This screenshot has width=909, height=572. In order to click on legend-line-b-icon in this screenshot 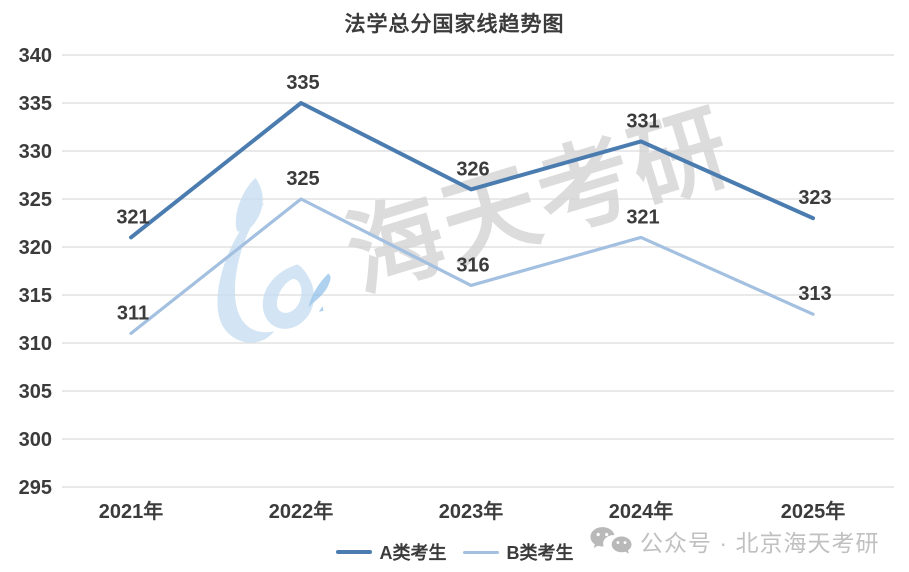, I will do `click(480, 552)`.